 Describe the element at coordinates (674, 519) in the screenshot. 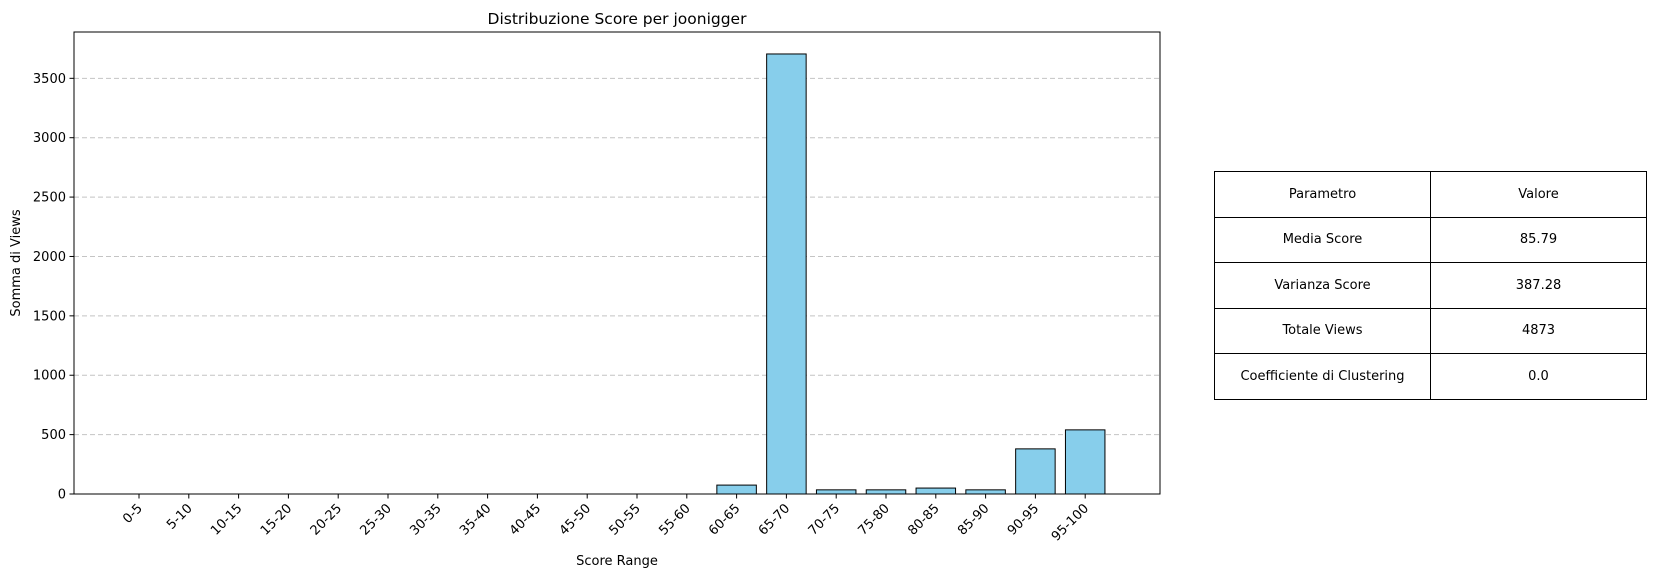

I see `x-tick-label: 55-60` at that location.